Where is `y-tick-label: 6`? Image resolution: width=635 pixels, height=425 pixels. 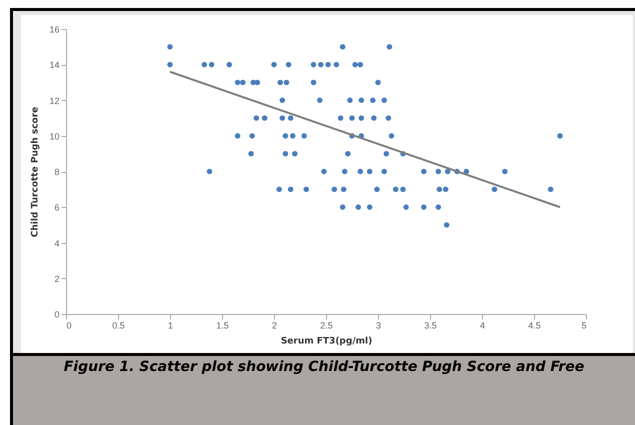
y-tick-label: 6 is located at coordinates (57, 207).